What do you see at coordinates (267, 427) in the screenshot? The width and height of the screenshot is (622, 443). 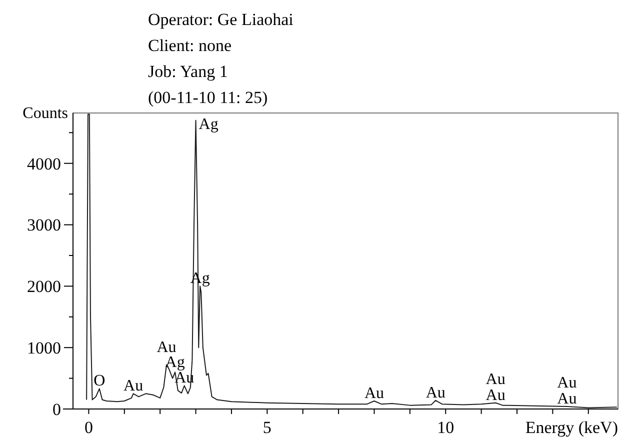 I see `x-tick-label: 5` at bounding box center [267, 427].